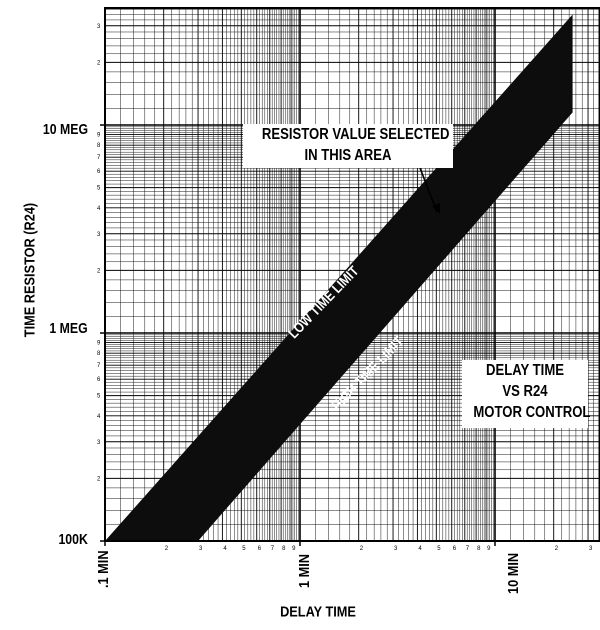 This screenshot has width=600, height=630. What do you see at coordinates (436, 208) in the screenshot?
I see `annotation-arrowhead` at bounding box center [436, 208].